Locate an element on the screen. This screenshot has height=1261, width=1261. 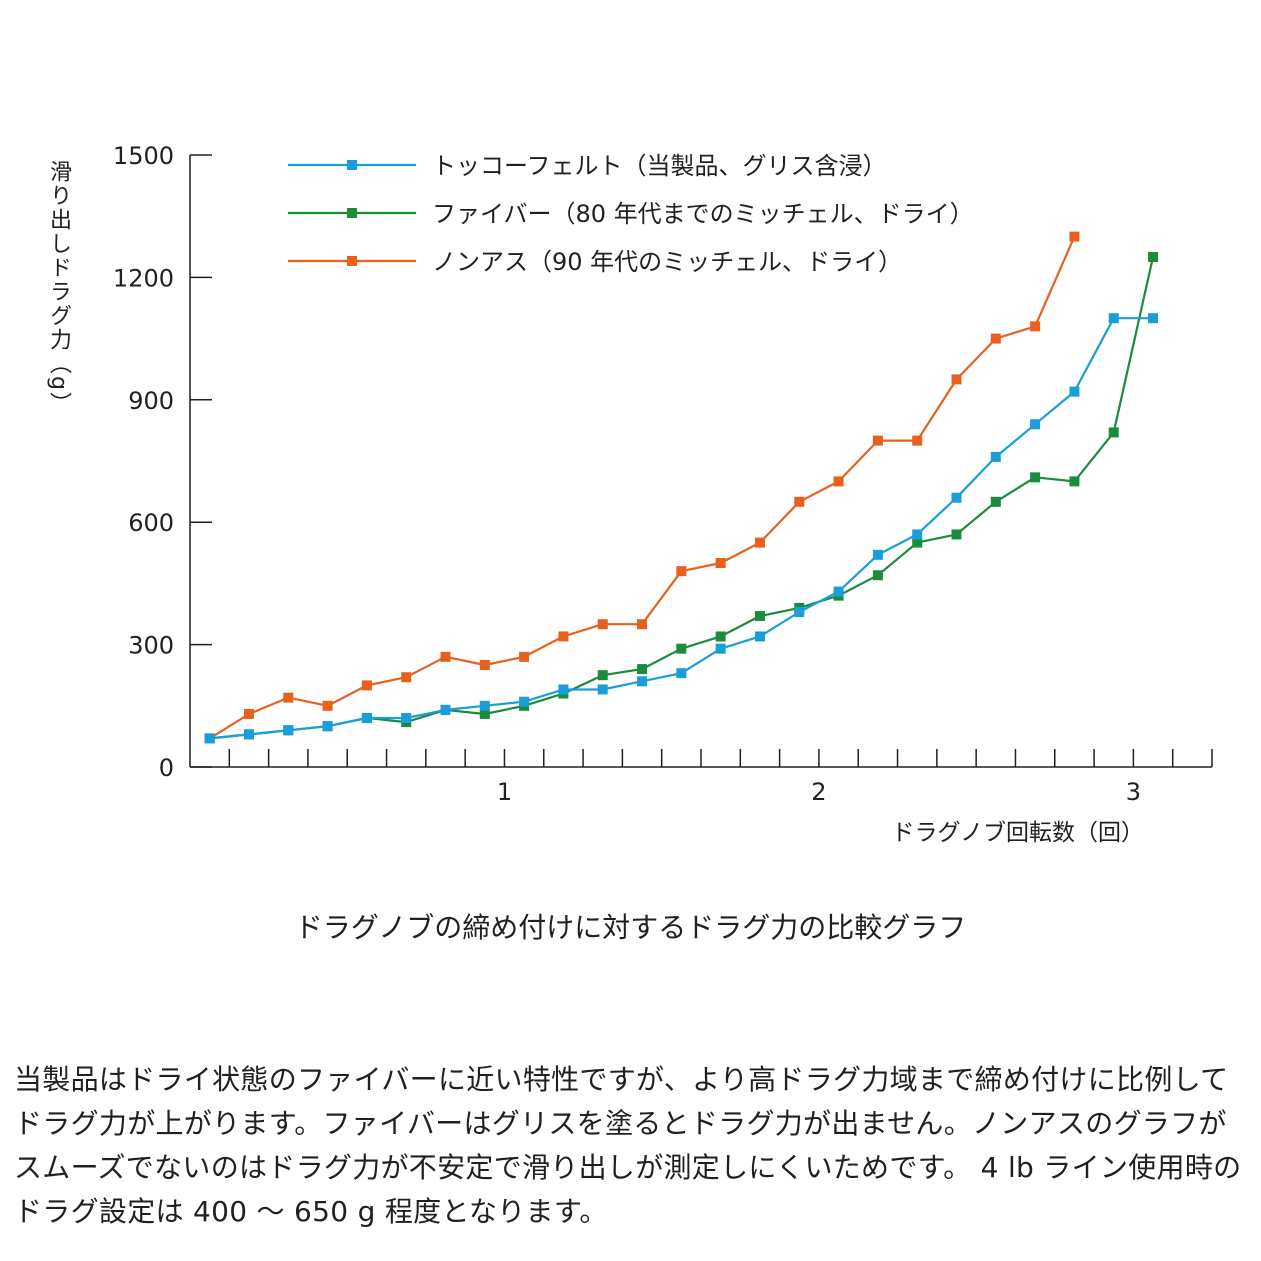
y-tick-label: 900 is located at coordinates (151, 401).